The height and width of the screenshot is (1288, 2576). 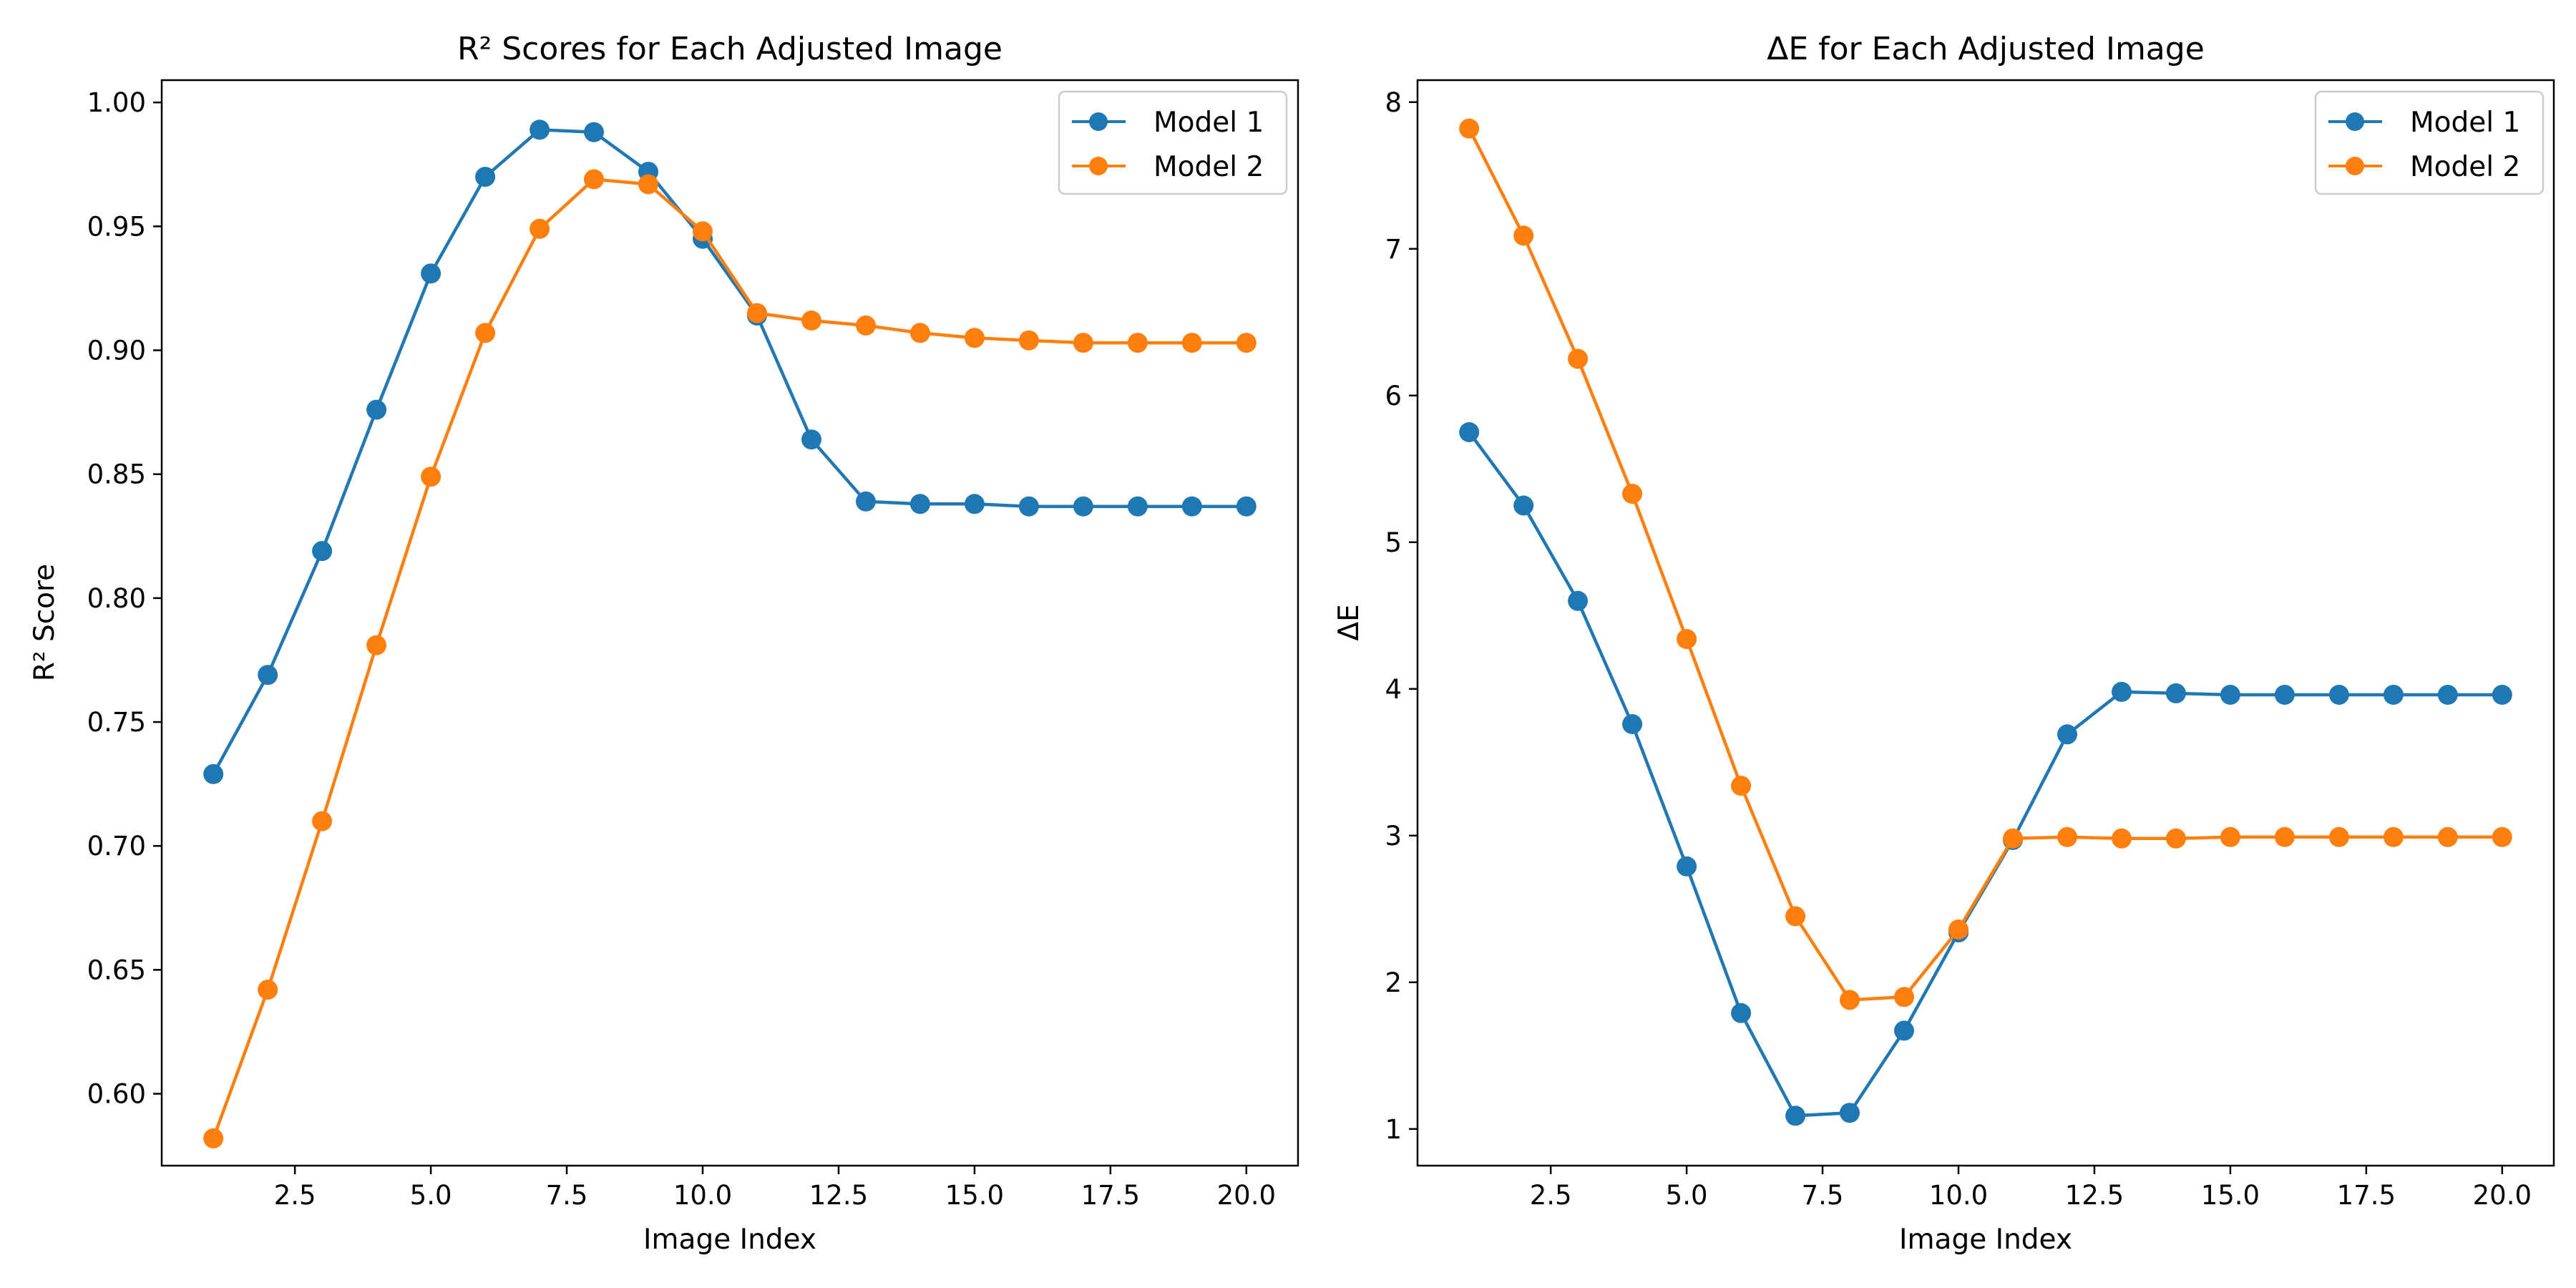 I want to click on x-tick-label: 5.0, so click(x=431, y=1195).